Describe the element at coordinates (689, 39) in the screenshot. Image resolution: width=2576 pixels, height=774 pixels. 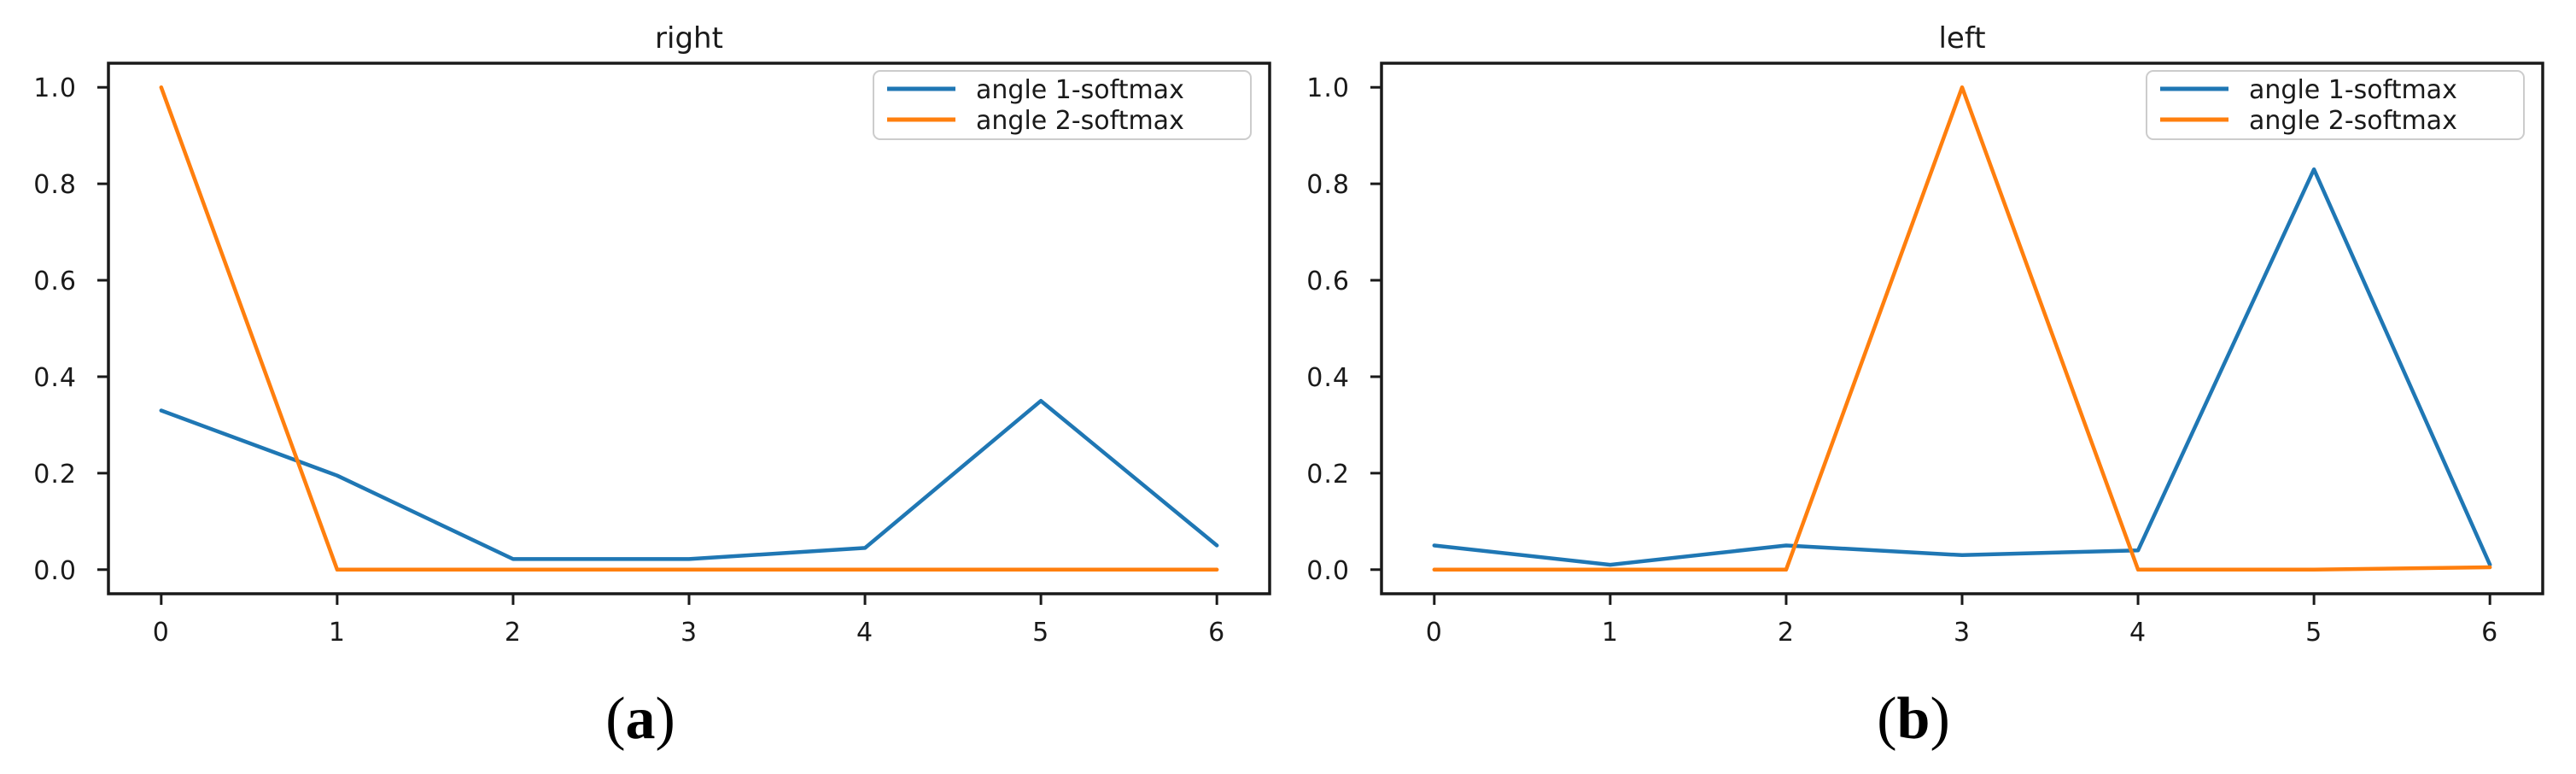
I see `subplot-a-title: right` at that location.